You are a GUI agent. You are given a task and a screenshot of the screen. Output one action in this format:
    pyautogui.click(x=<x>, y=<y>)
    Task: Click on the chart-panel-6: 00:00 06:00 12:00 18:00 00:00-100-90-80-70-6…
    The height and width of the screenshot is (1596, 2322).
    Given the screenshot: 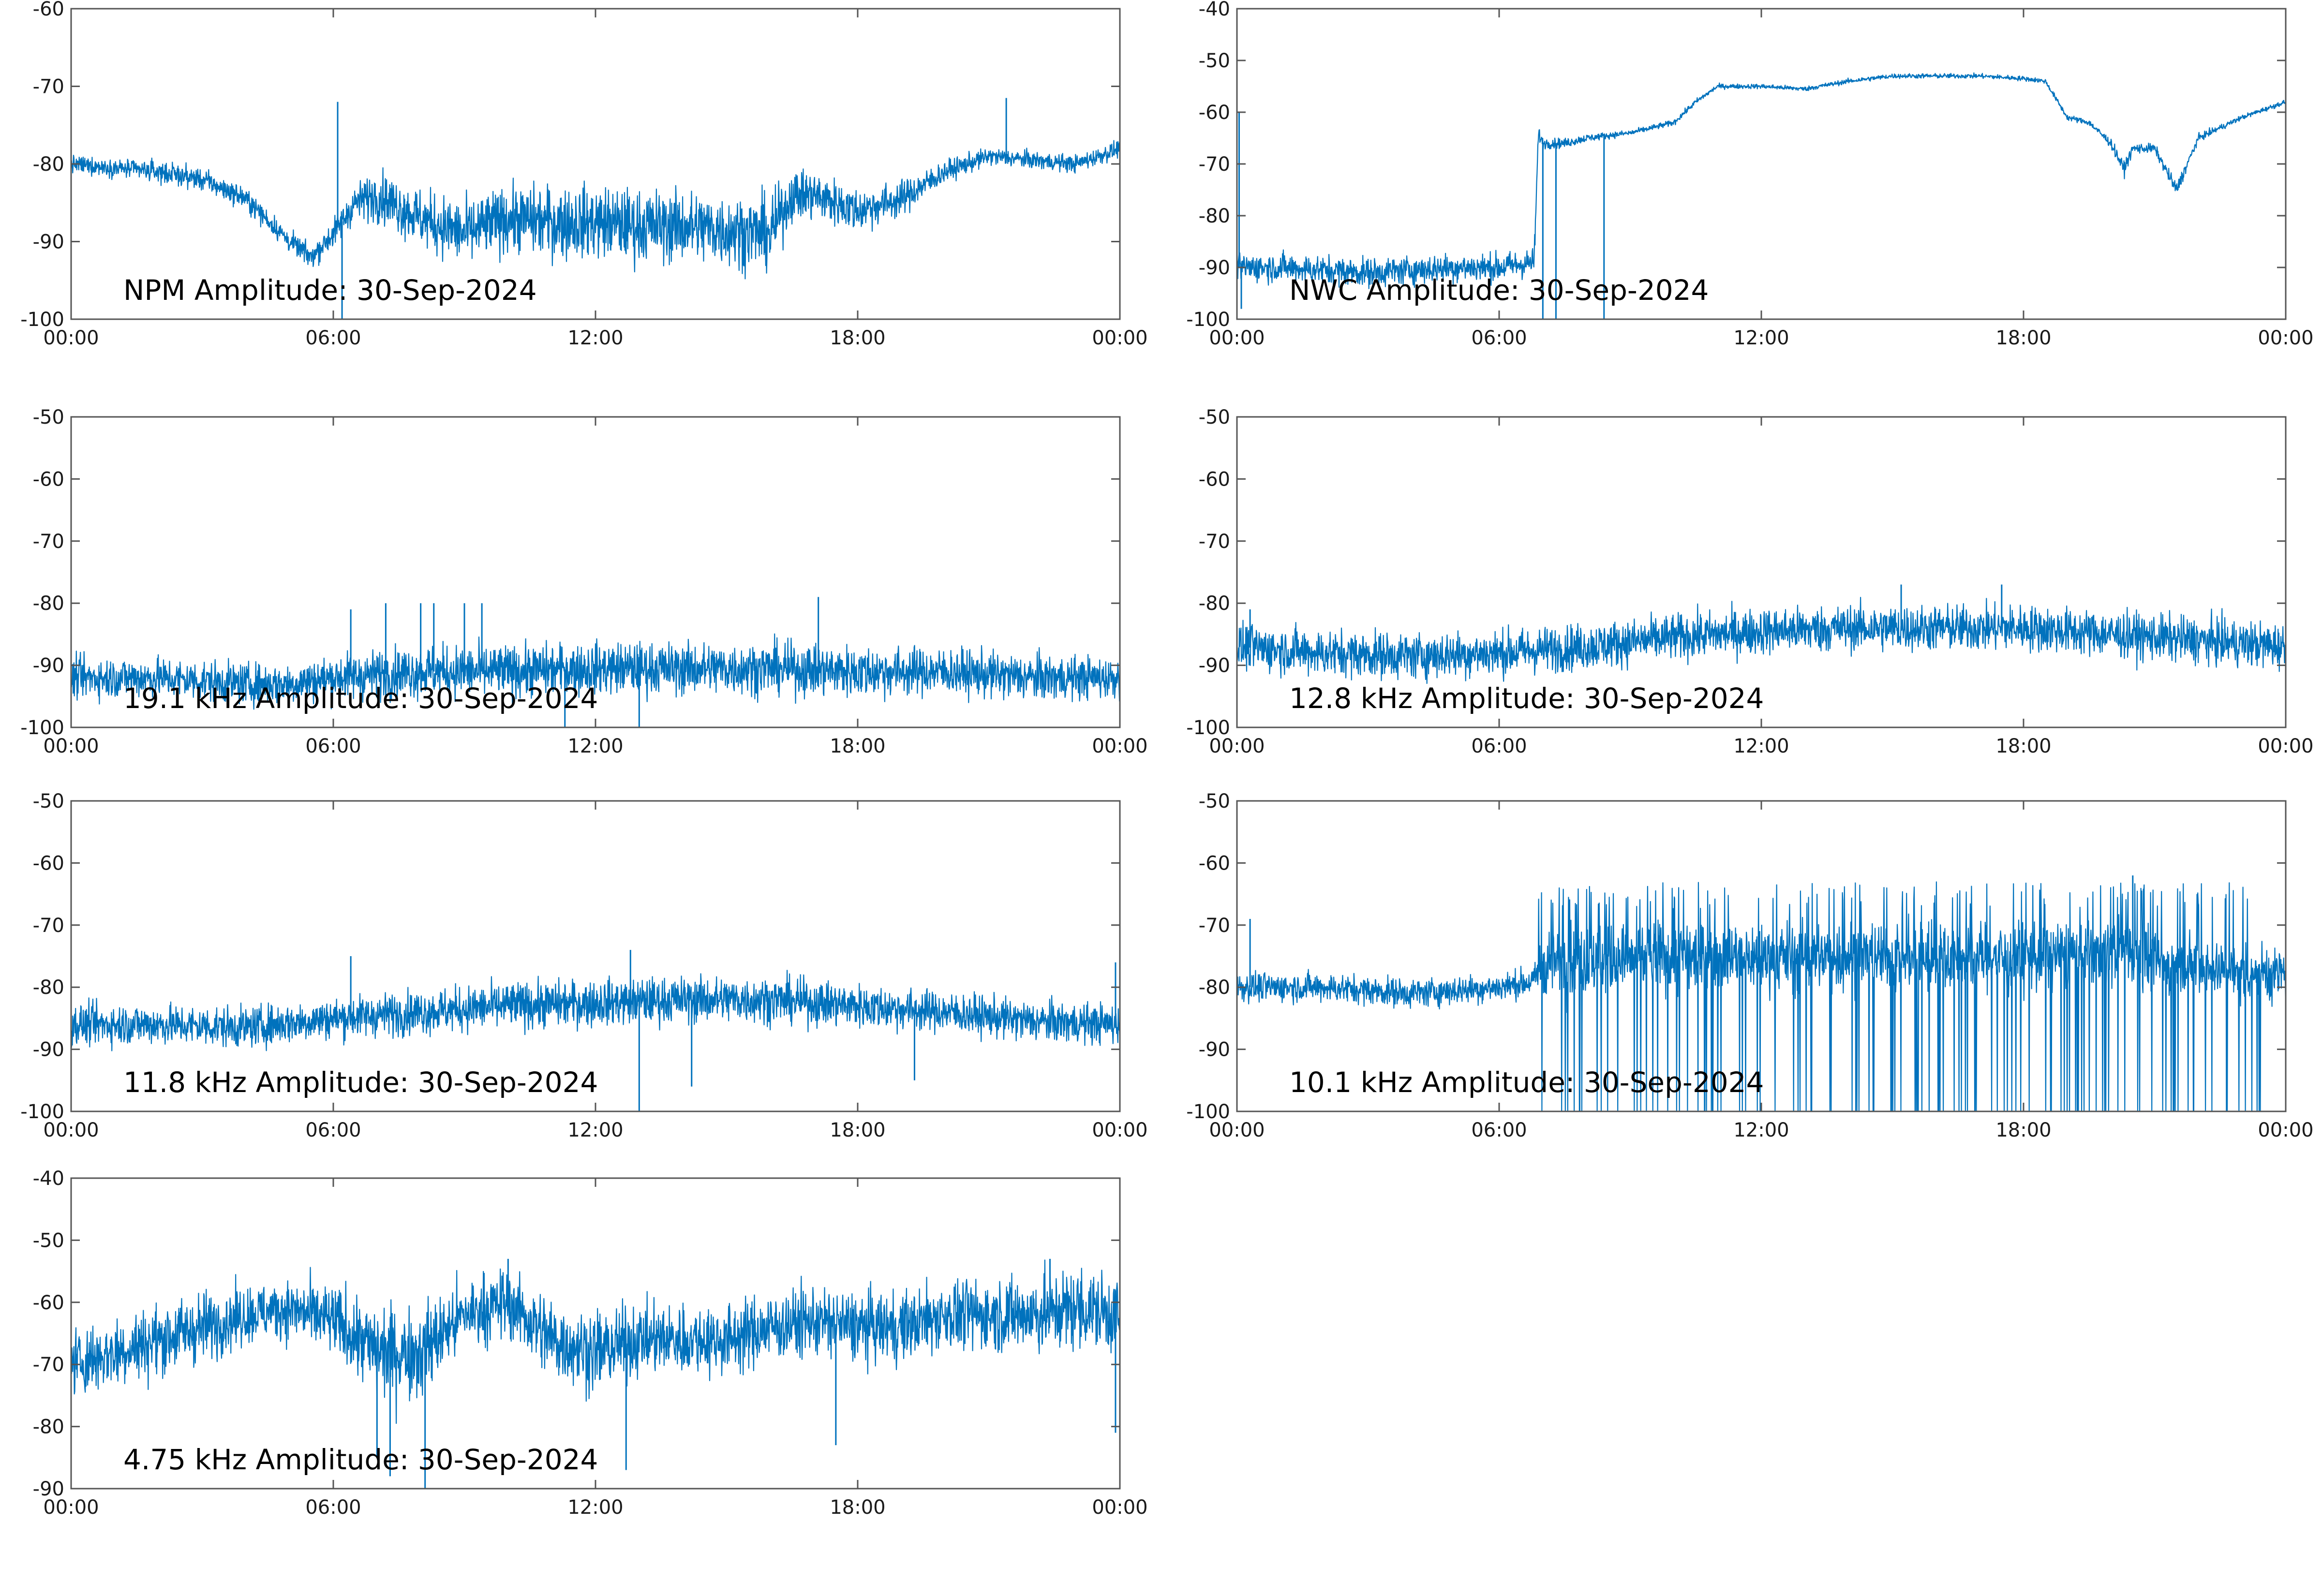 What is the action you would take?
    pyautogui.click(x=1749, y=965)
    